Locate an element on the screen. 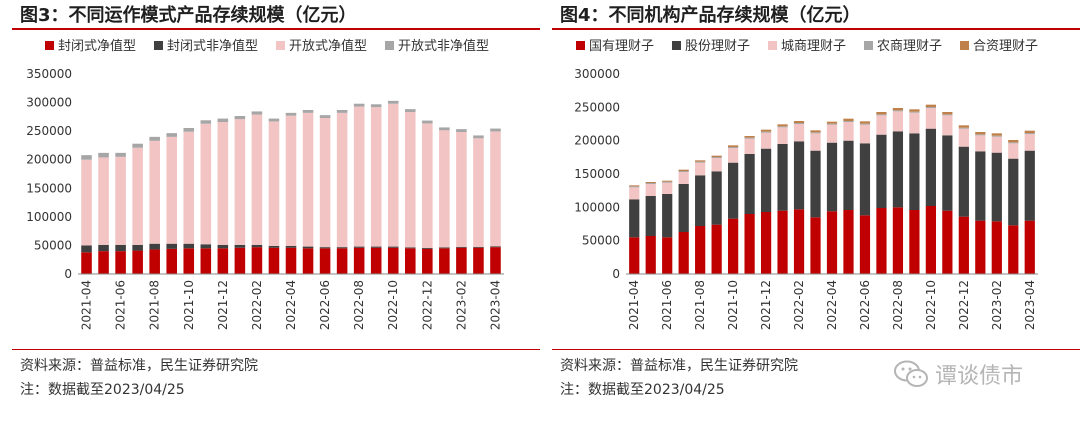  chart-title-bar: 图4：不同机构产品存续规模（亿元） is located at coordinates (816, 15).